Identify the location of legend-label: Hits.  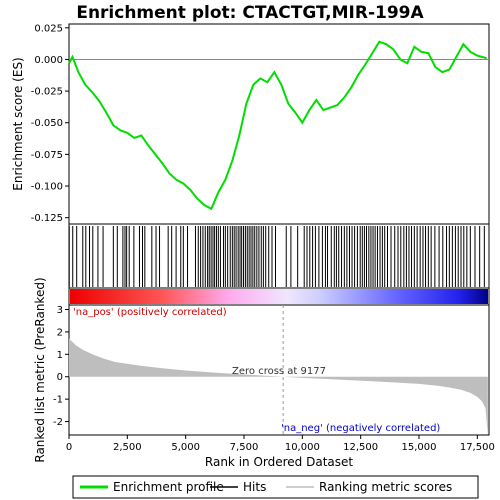
(254, 487).